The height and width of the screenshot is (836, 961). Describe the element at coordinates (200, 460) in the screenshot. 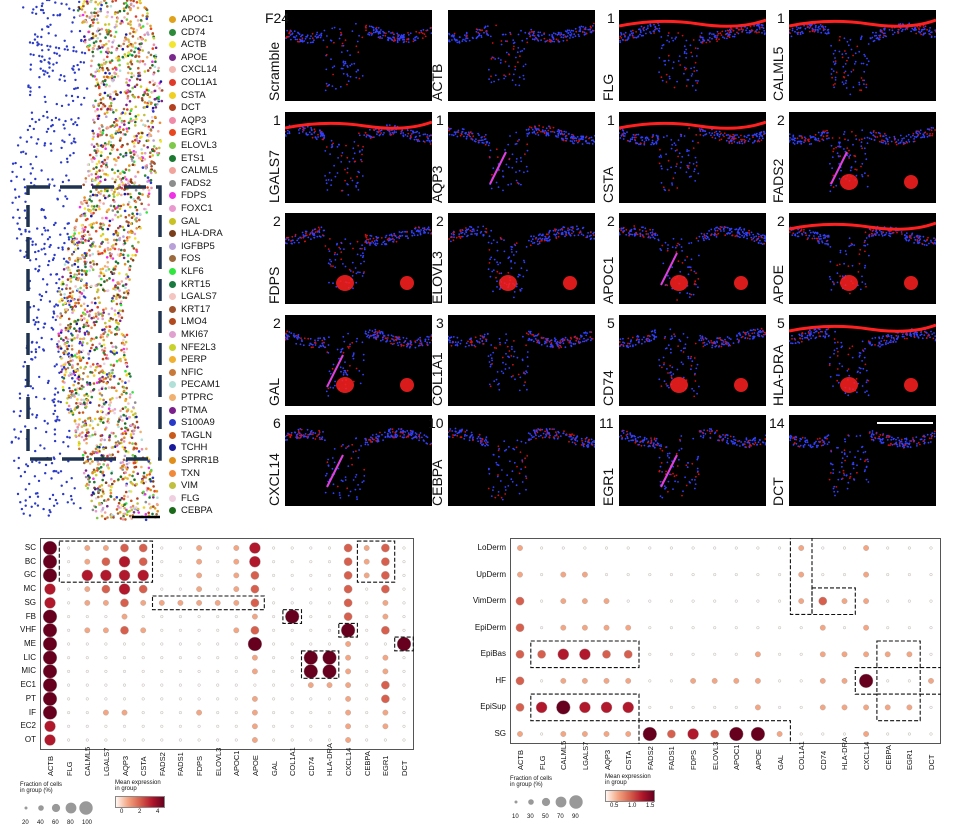

I see `legend-label: SPRR1B` at that location.